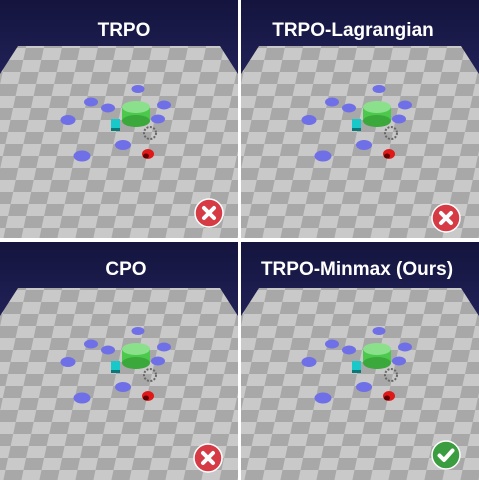  What do you see at coordinates (446, 455) in the screenshot?
I see `pass-badge` at bounding box center [446, 455].